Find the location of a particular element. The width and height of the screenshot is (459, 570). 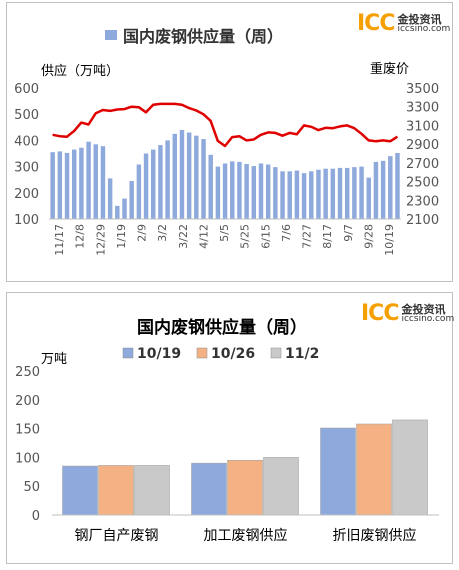

price-line is located at coordinates (225, 125).